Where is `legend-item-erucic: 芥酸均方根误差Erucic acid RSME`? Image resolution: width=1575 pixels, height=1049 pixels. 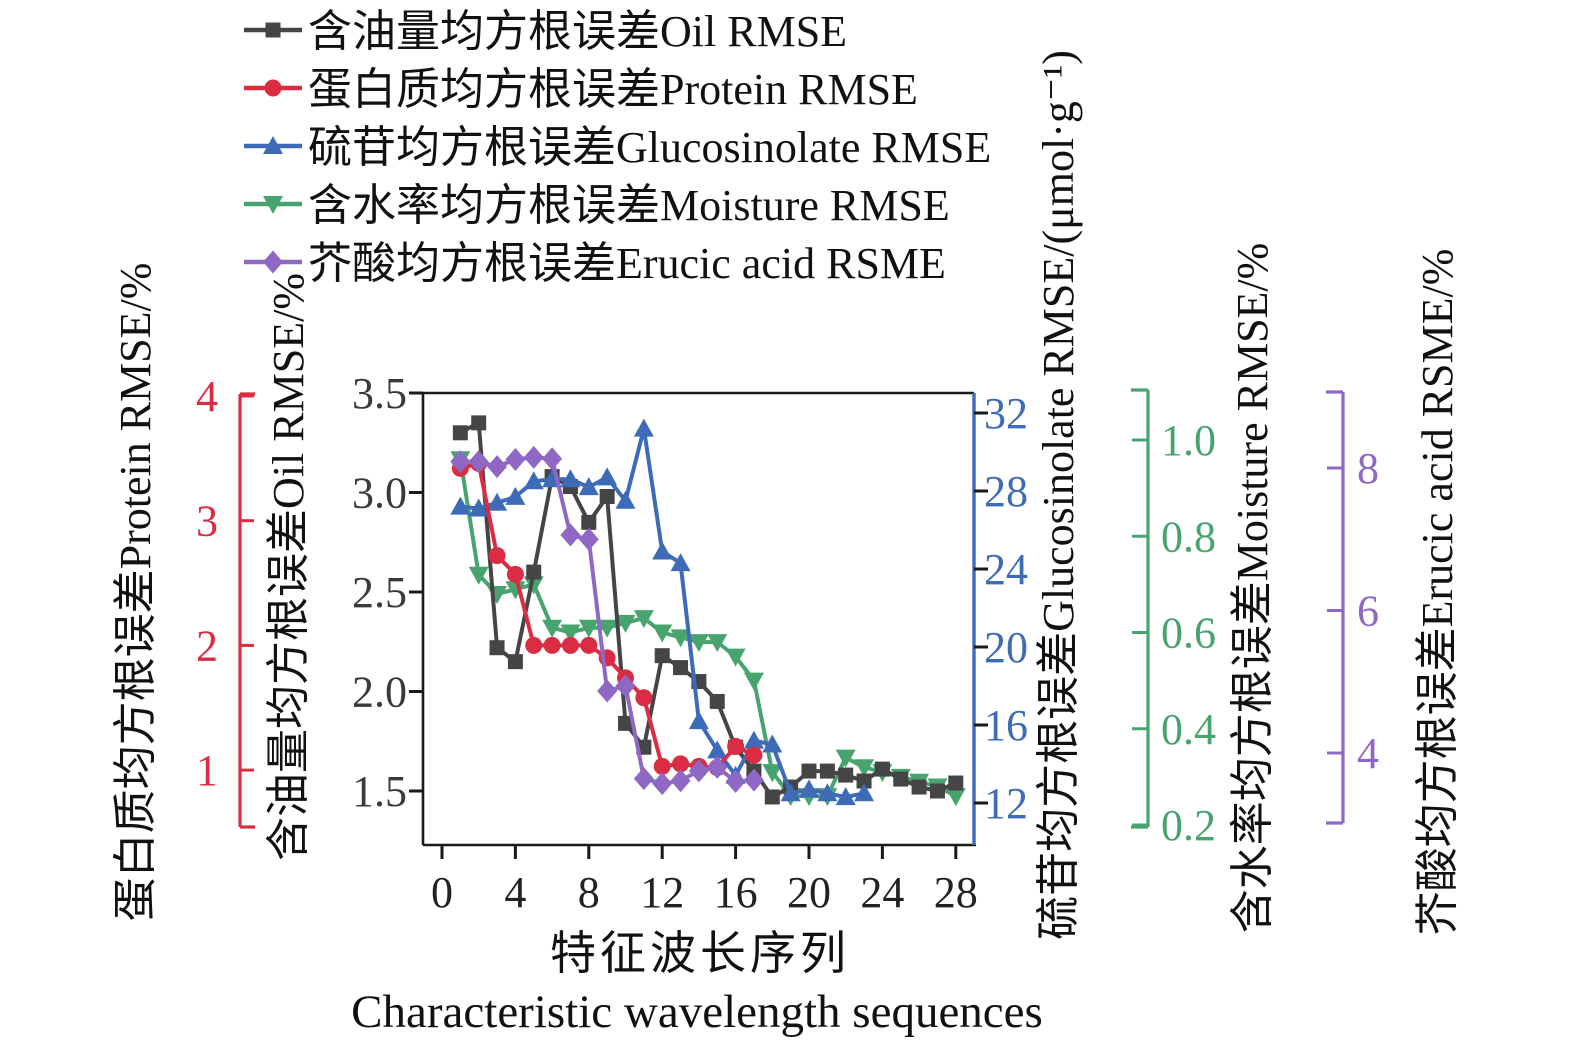 legend-item-erucic: 芥酸均方根误差Erucic acid RSME is located at coordinates (595, 263).